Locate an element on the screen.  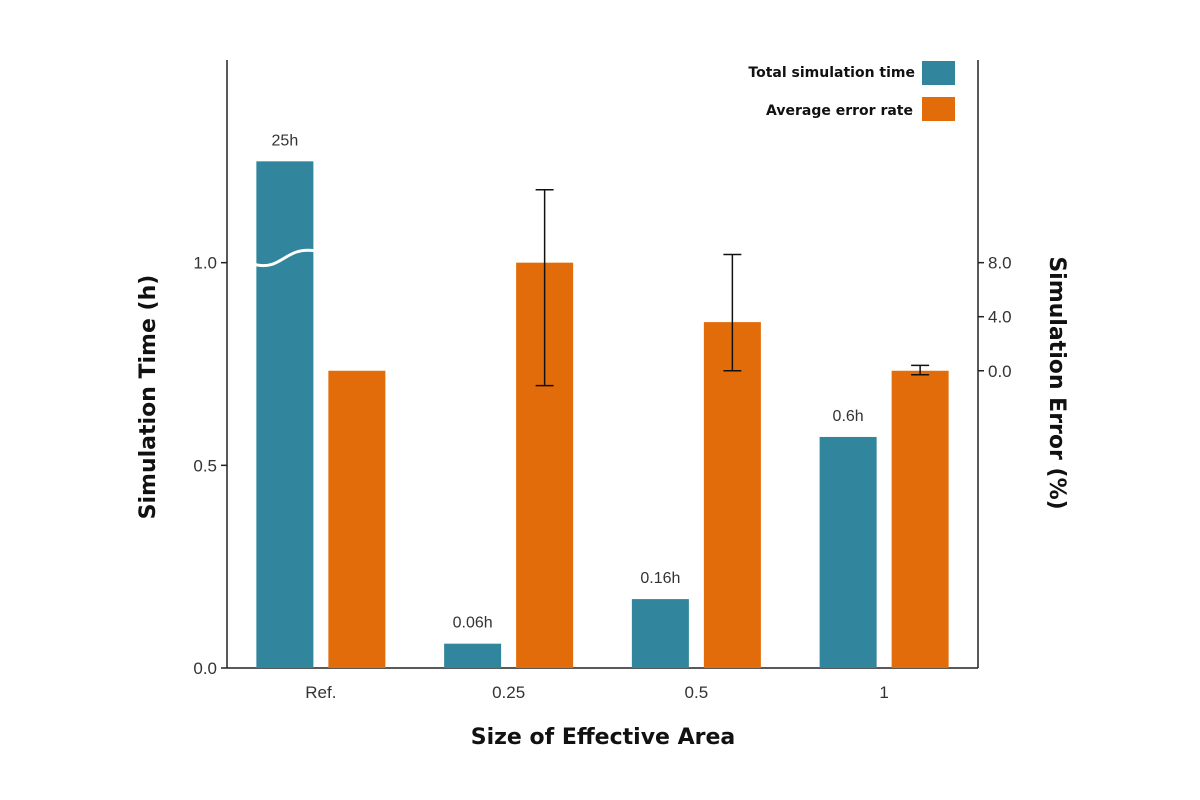
right-y-tick-label: 4.0 is located at coordinates (1000, 317).